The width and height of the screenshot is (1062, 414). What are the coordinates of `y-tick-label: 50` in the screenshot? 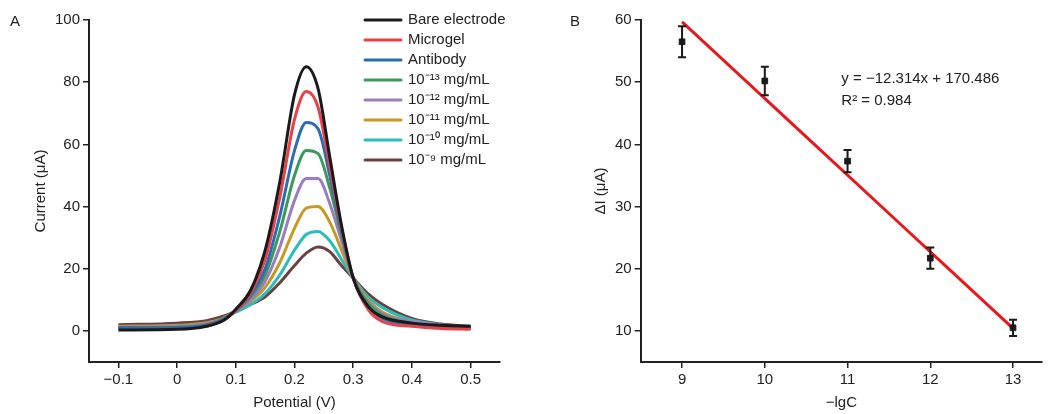 It's located at (623, 81).